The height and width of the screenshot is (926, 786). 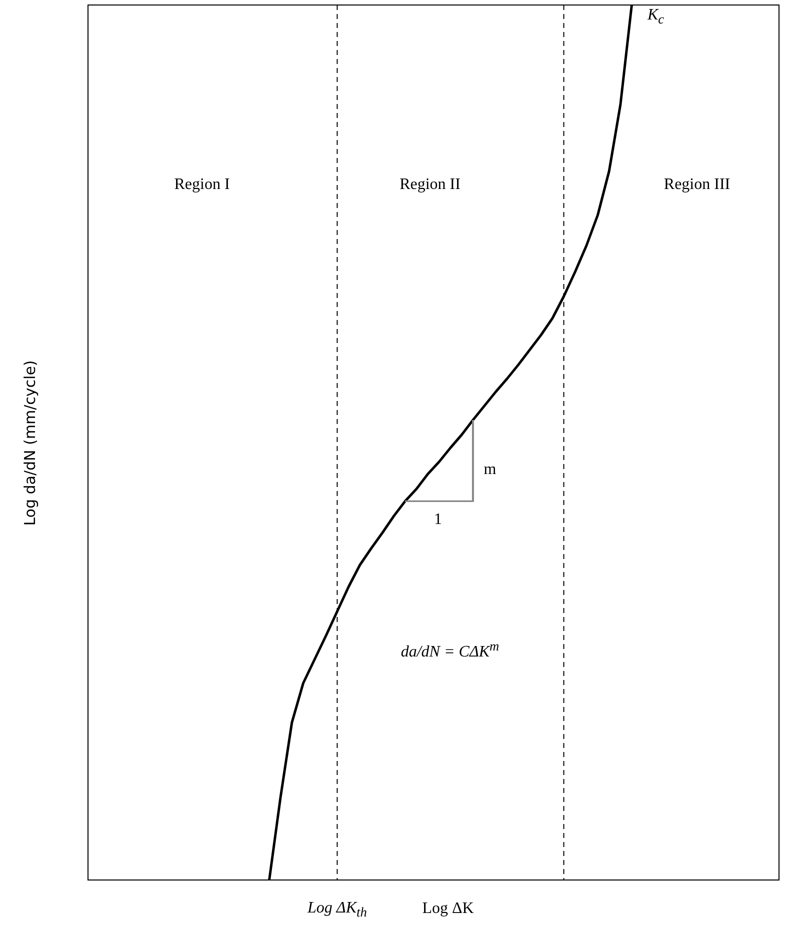 I want to click on annotation: Region II, so click(x=430, y=185).